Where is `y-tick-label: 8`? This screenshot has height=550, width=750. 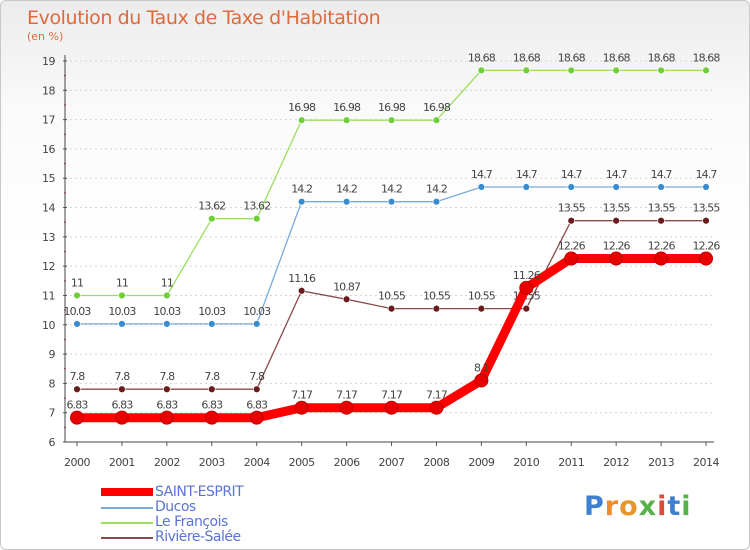
y-tick-label: 8 is located at coordinates (52, 383).